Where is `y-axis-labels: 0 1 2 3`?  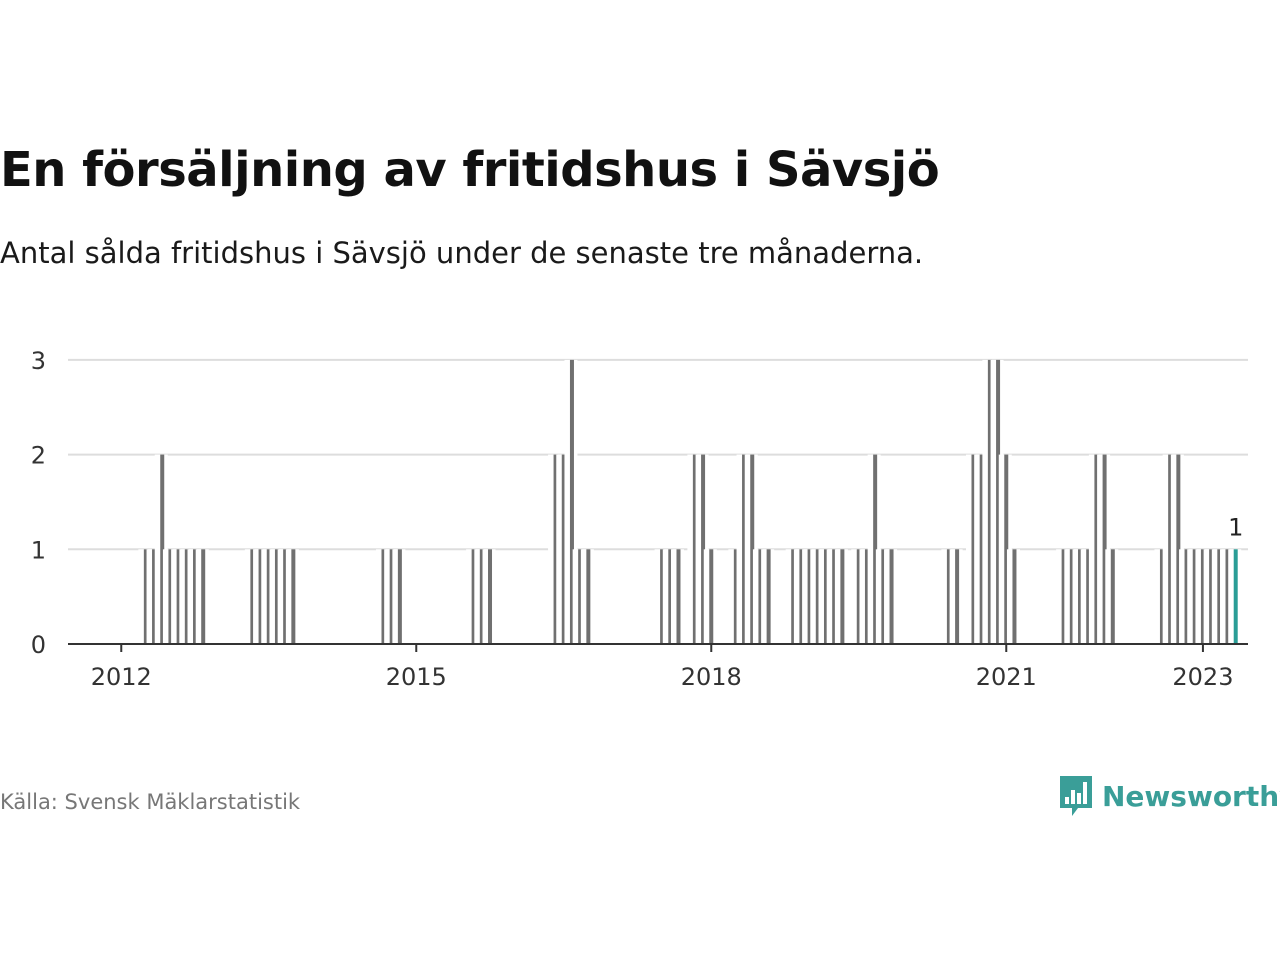
y-axis-labels: 0 1 2 3 is located at coordinates (38, 503).